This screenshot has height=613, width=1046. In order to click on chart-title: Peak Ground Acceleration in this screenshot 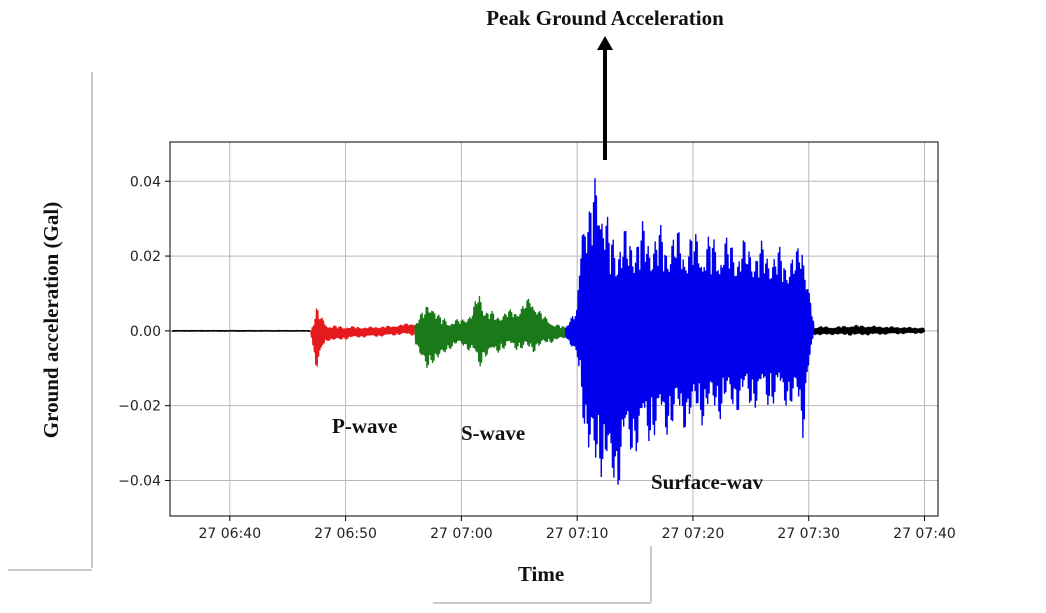, I will do `click(605, 18)`.